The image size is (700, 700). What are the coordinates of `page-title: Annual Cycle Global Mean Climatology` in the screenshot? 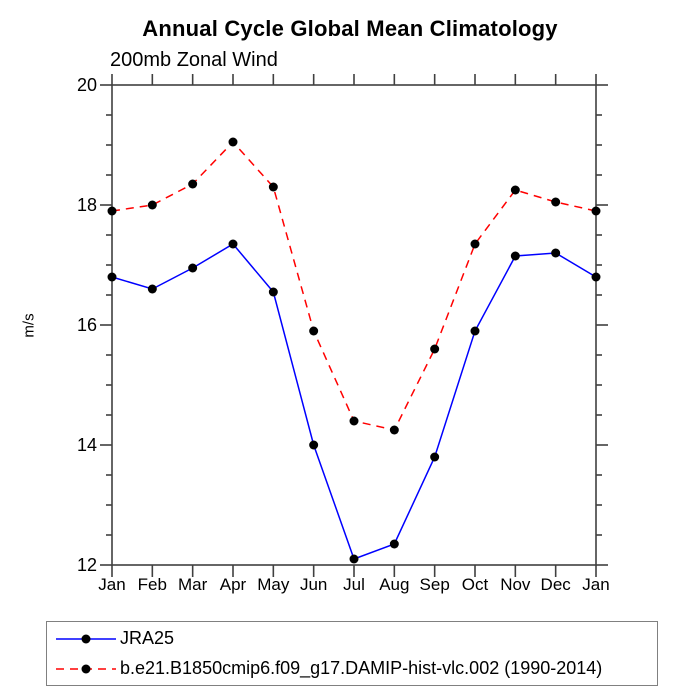 It's located at (350, 28).